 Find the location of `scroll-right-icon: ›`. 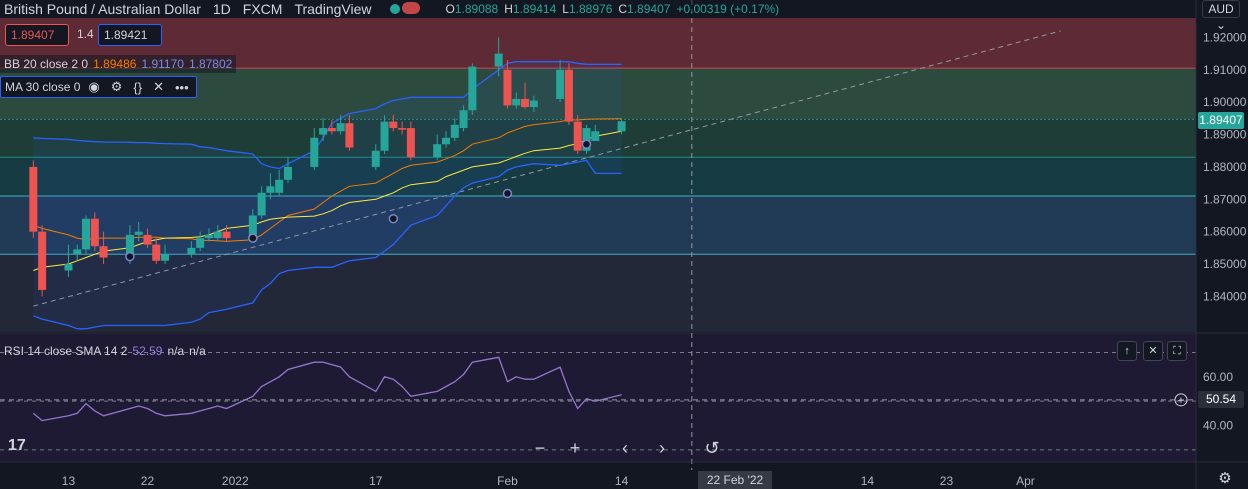

scroll-right-icon: › is located at coordinates (662, 448).